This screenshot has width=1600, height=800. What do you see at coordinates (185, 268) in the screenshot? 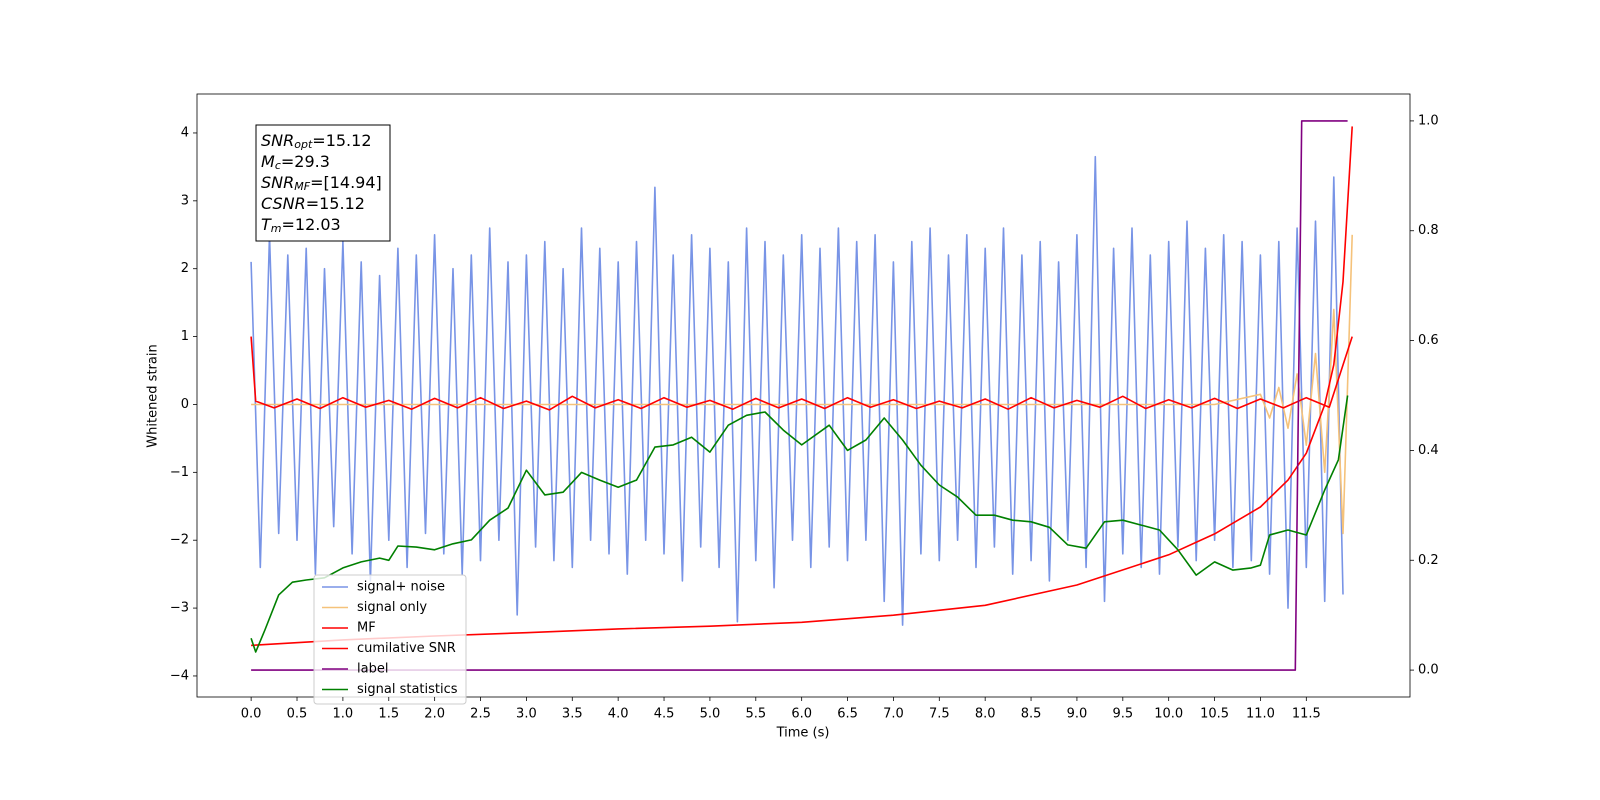
I see `y-tick-label: 2` at bounding box center [185, 268].